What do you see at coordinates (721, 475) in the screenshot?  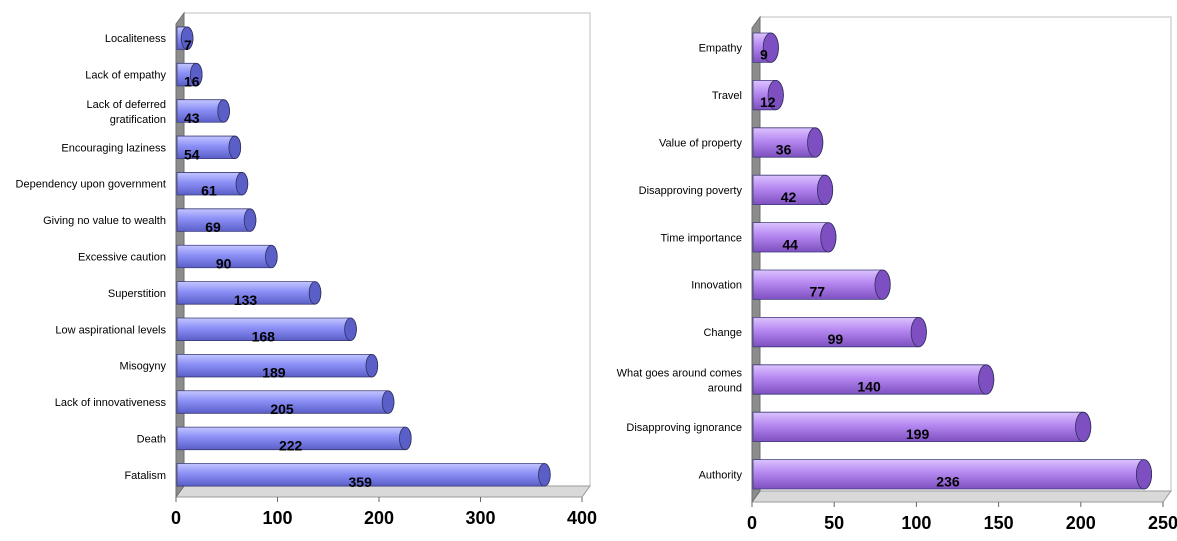 I see `category-label: Authority` at bounding box center [721, 475].